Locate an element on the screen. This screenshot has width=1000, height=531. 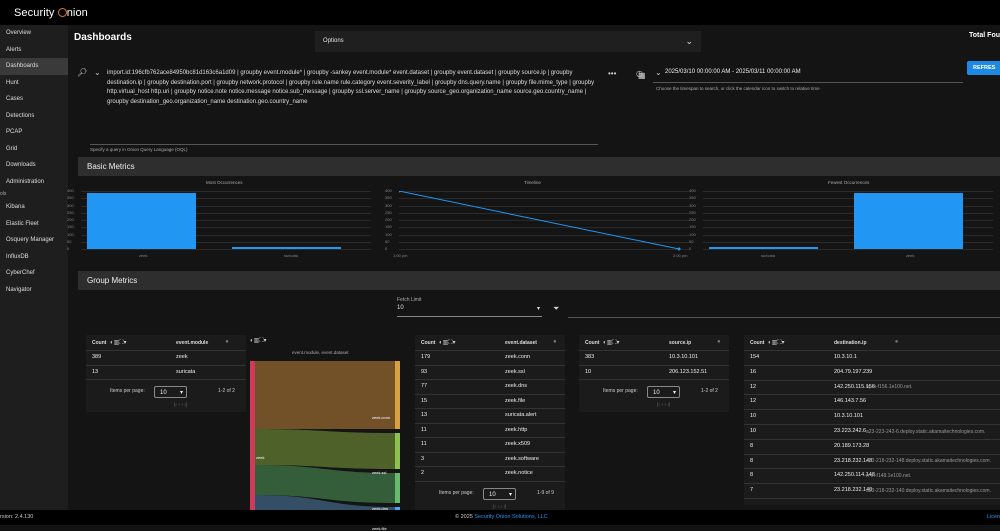
row-count: 2 is located at coordinates (423, 473).